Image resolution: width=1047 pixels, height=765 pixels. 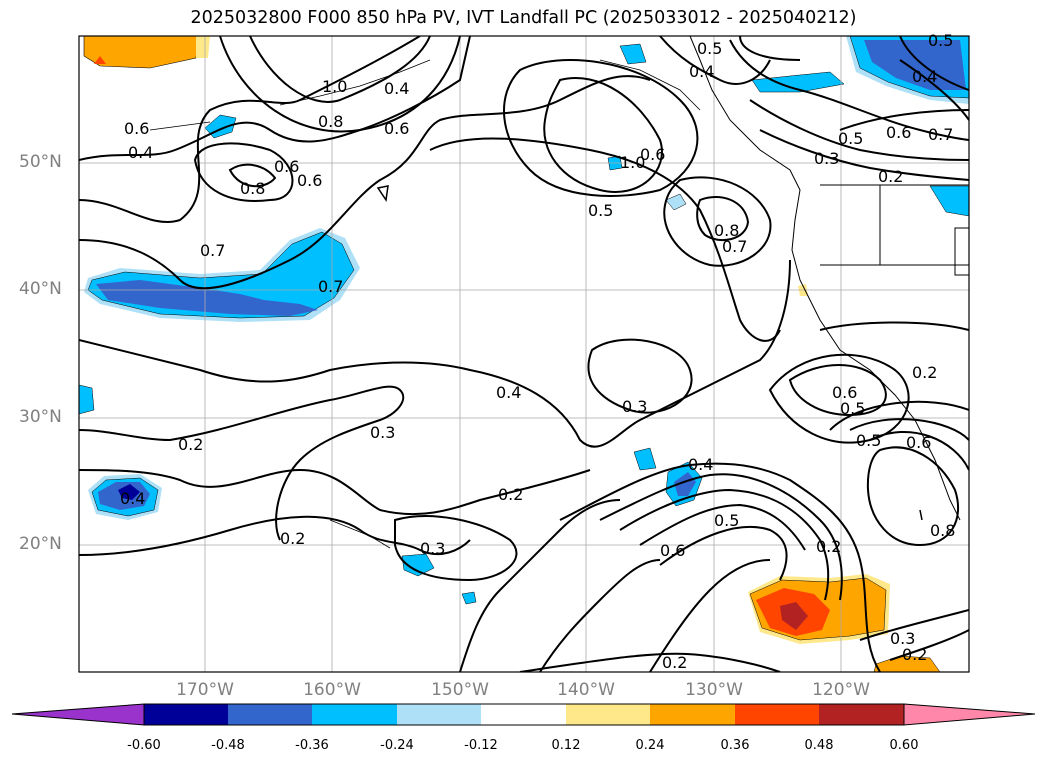 I want to click on colorbar-extend-right, so click(x=969, y=714).